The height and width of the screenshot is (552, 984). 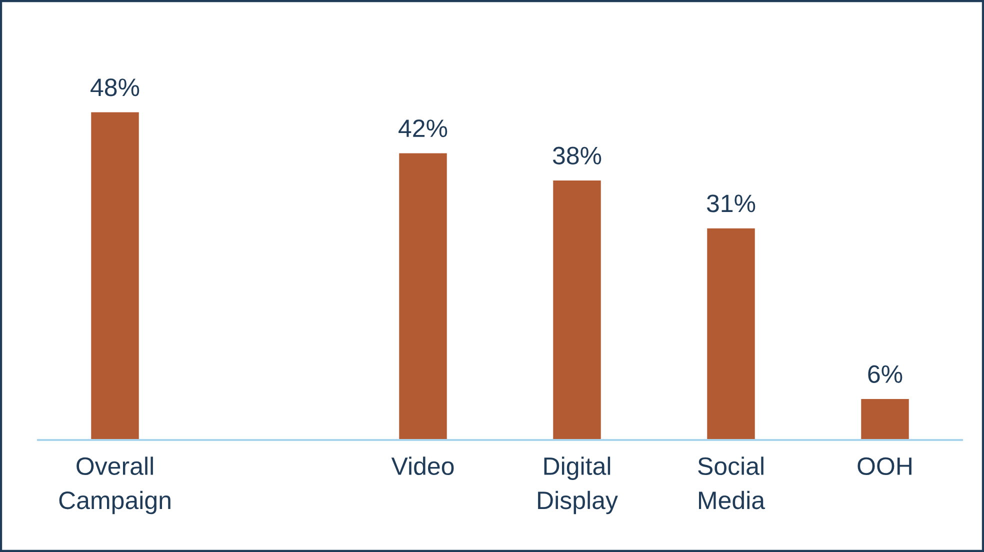 I want to click on data-label: 6%, so click(x=885, y=374).